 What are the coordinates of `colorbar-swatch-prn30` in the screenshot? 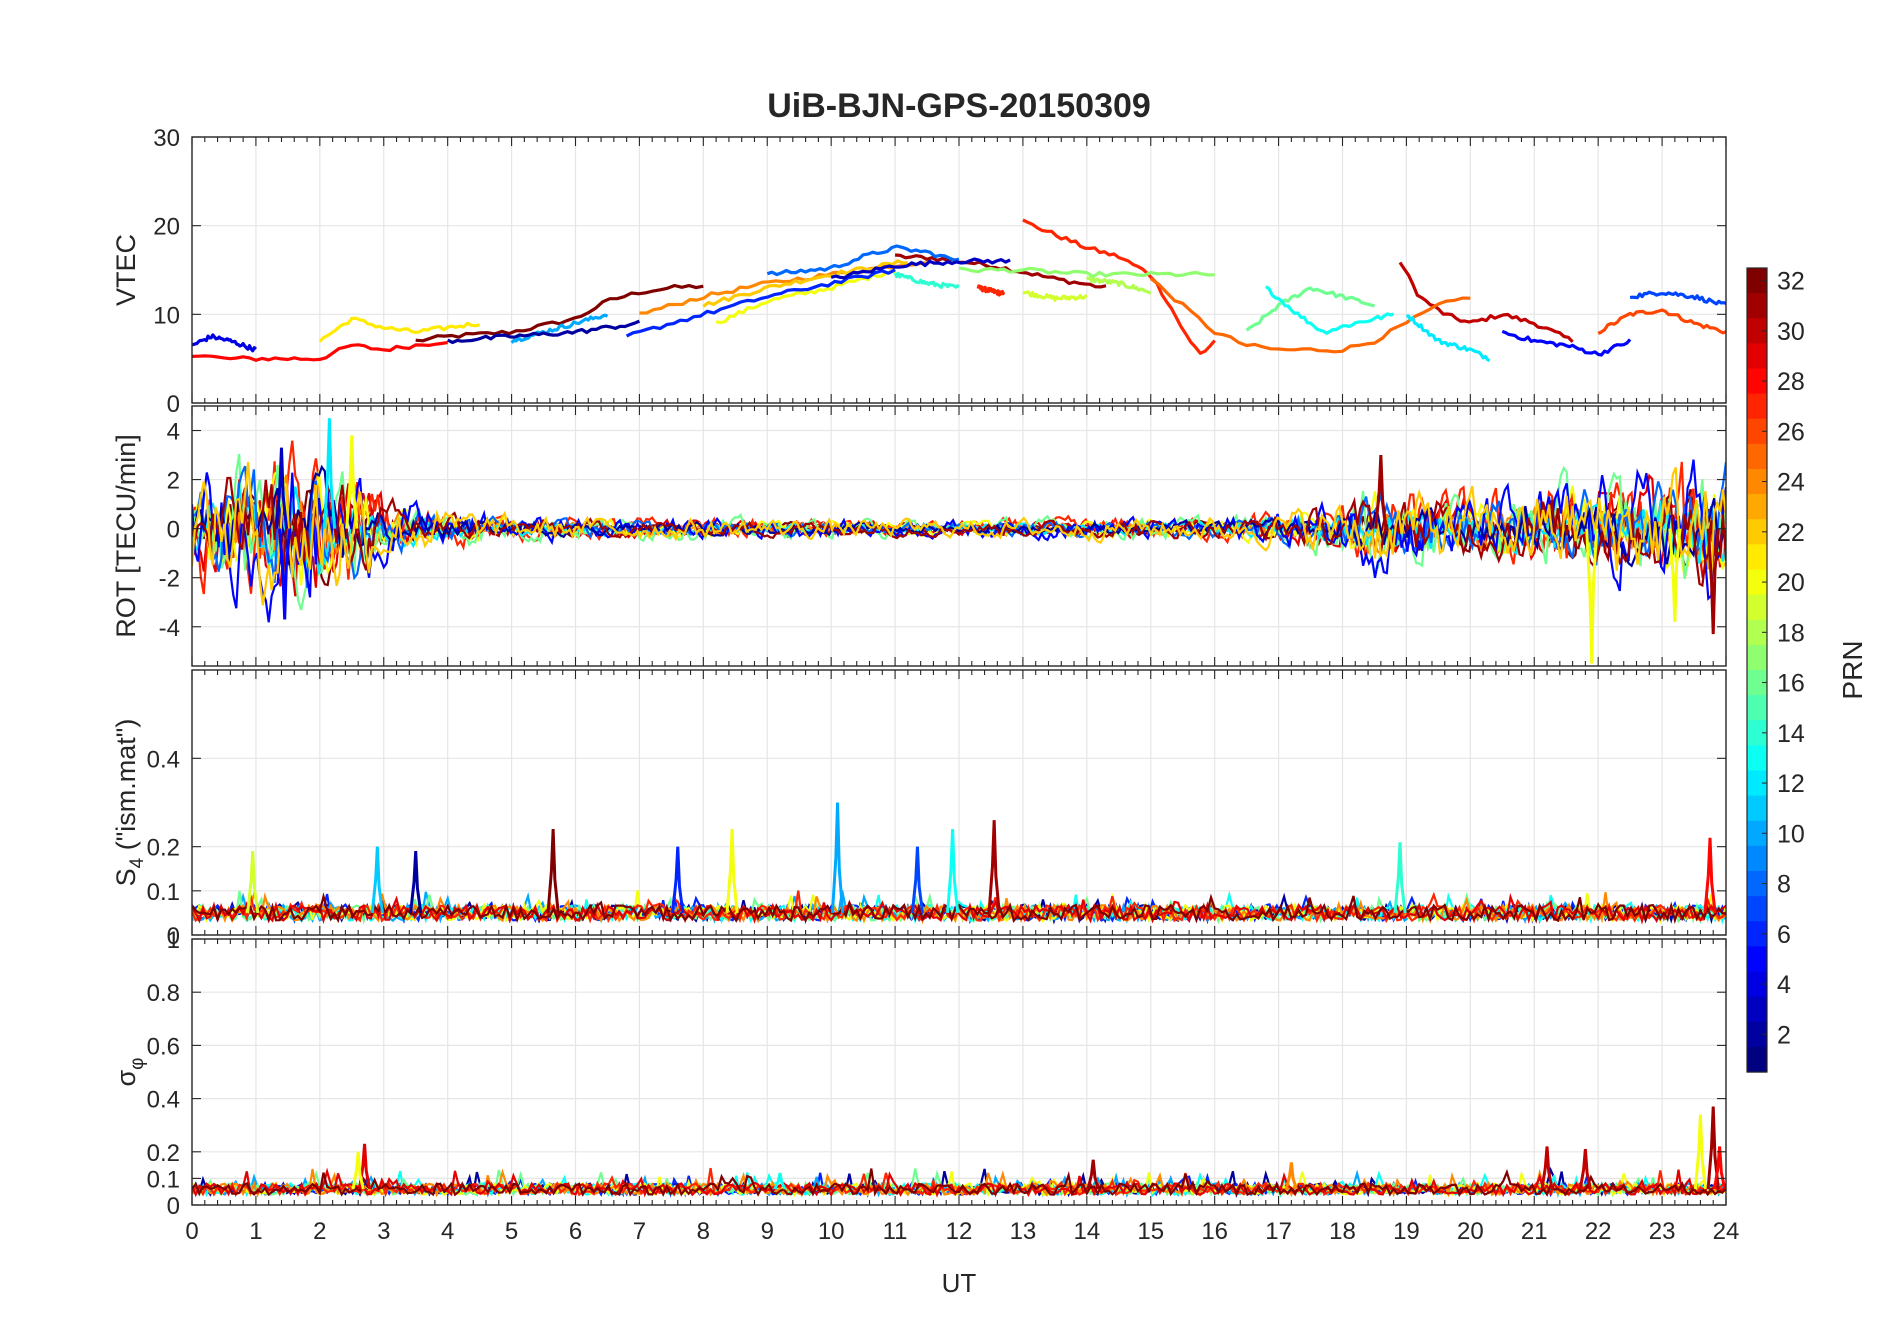 It's located at (1757, 331).